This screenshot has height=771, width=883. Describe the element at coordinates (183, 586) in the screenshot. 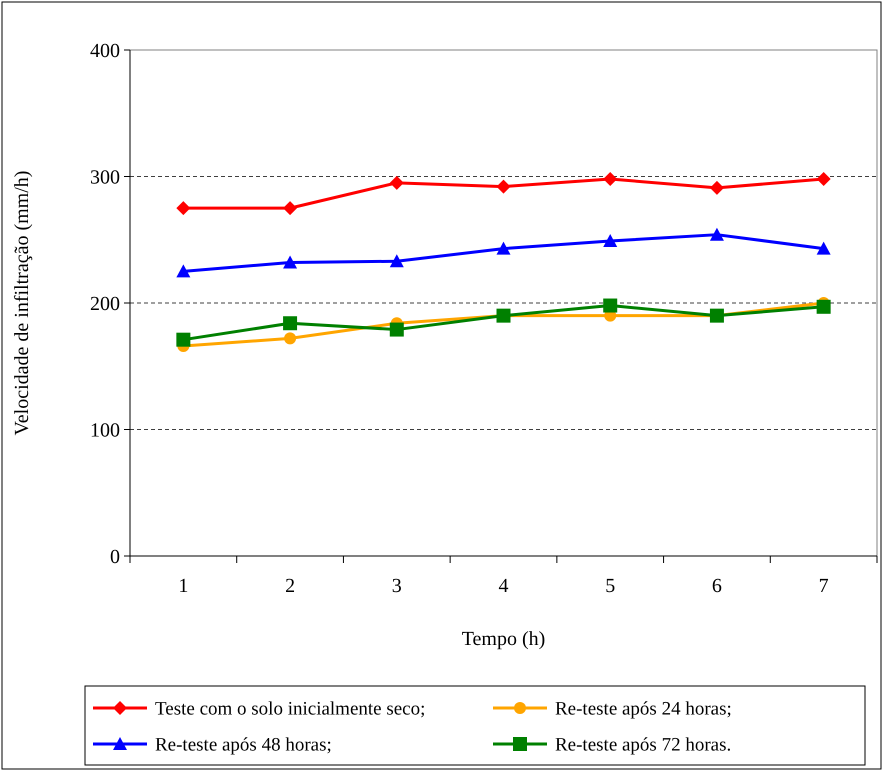

I see `x-tick-label: 1` at that location.